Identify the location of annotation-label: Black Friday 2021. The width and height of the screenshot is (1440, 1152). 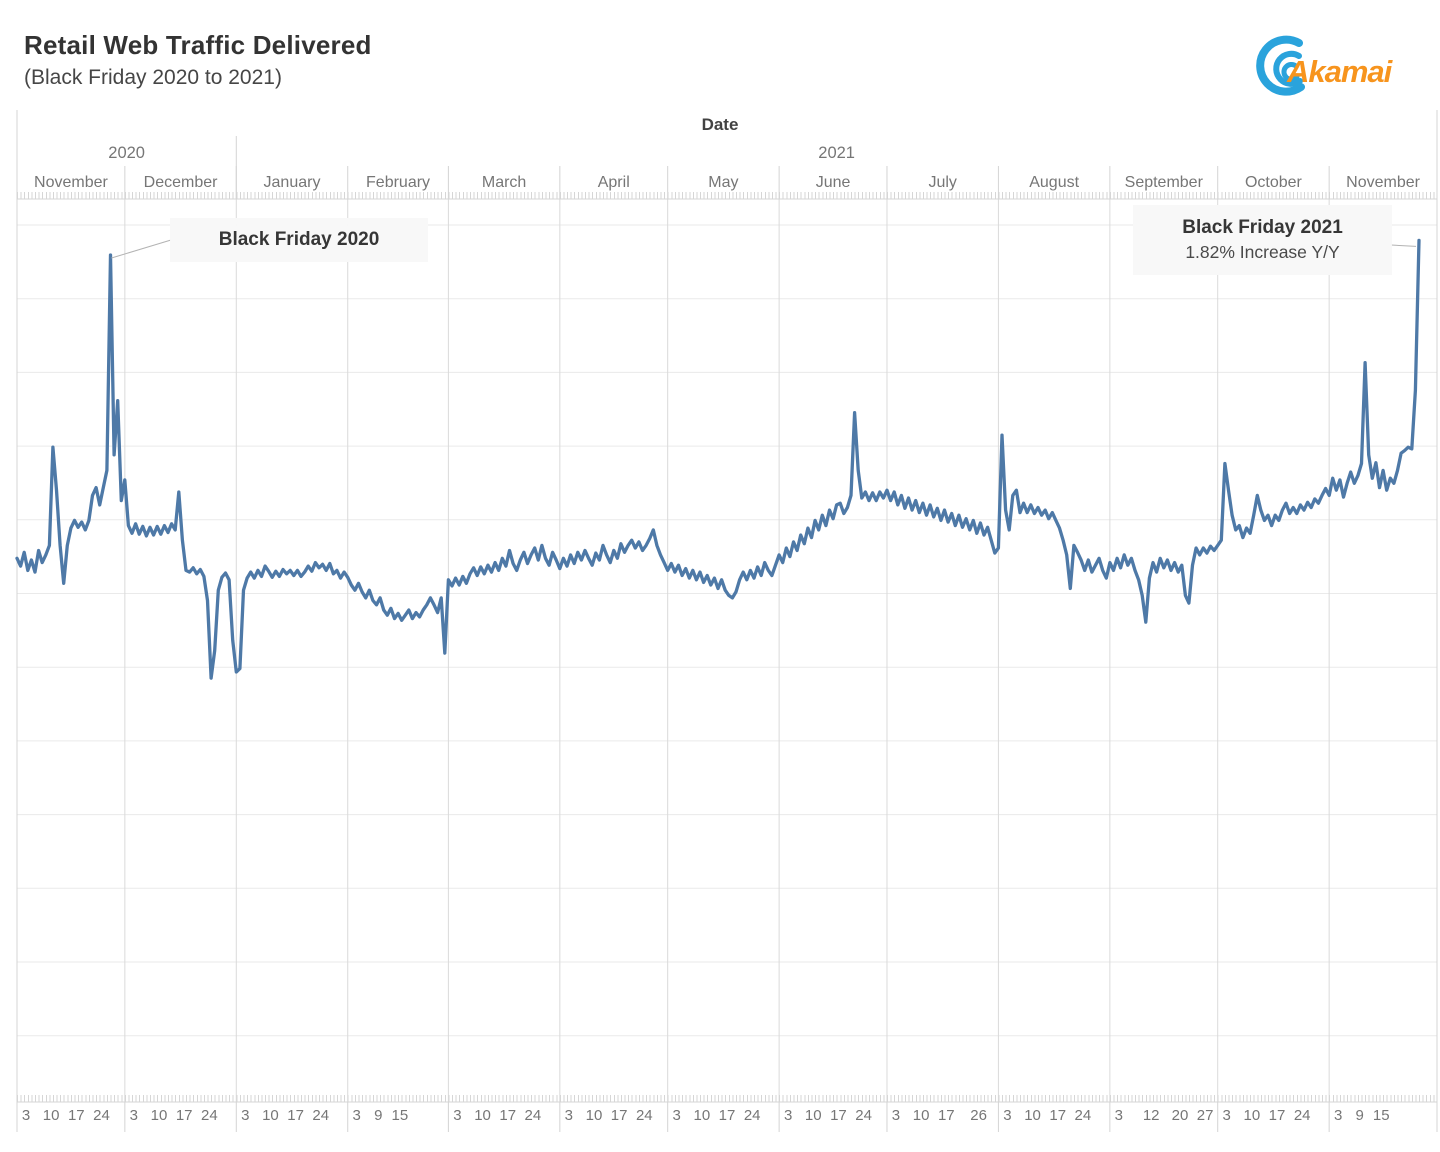
(1262, 227).